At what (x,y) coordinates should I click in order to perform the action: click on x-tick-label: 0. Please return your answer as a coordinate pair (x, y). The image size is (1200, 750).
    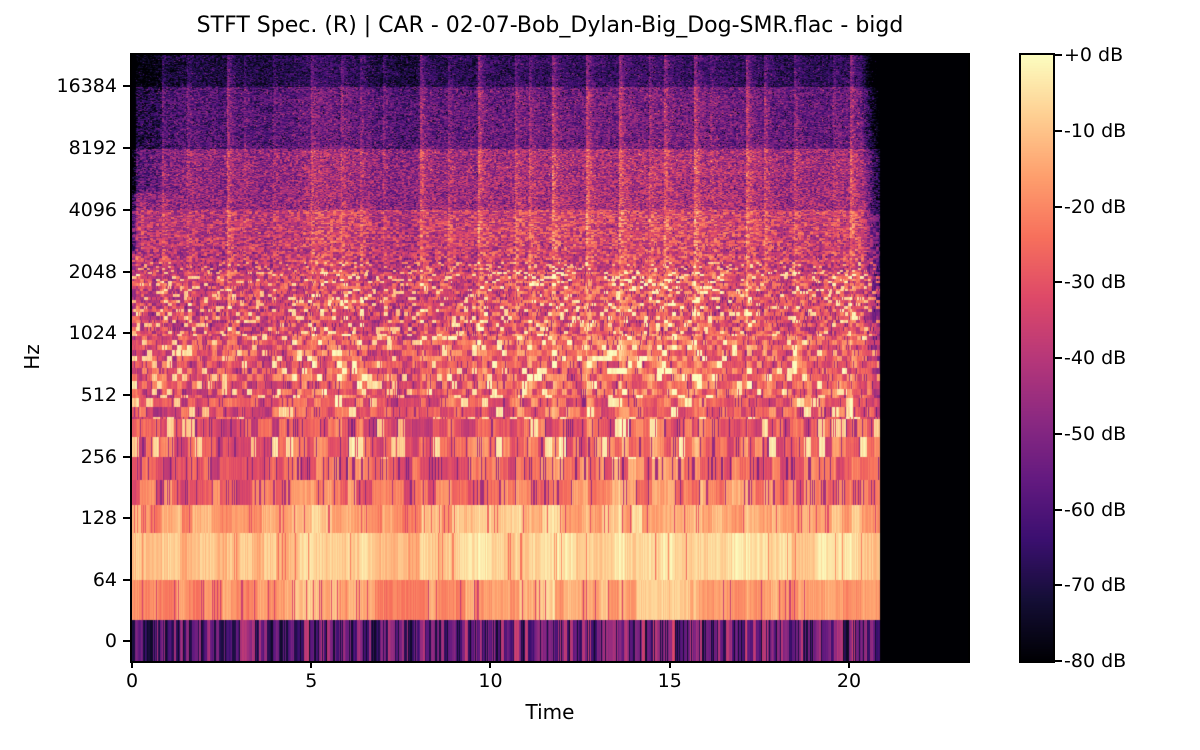
    Looking at the image, I should click on (132, 681).